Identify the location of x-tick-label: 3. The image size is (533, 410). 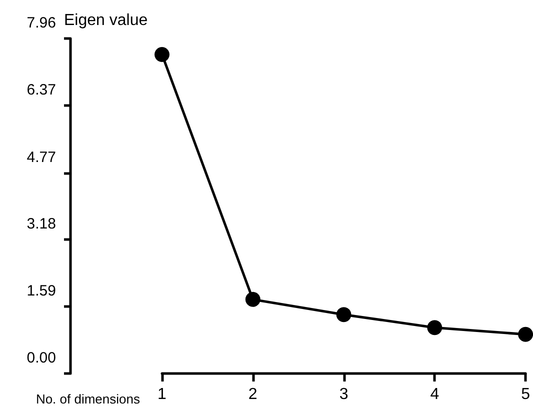
(343, 394).